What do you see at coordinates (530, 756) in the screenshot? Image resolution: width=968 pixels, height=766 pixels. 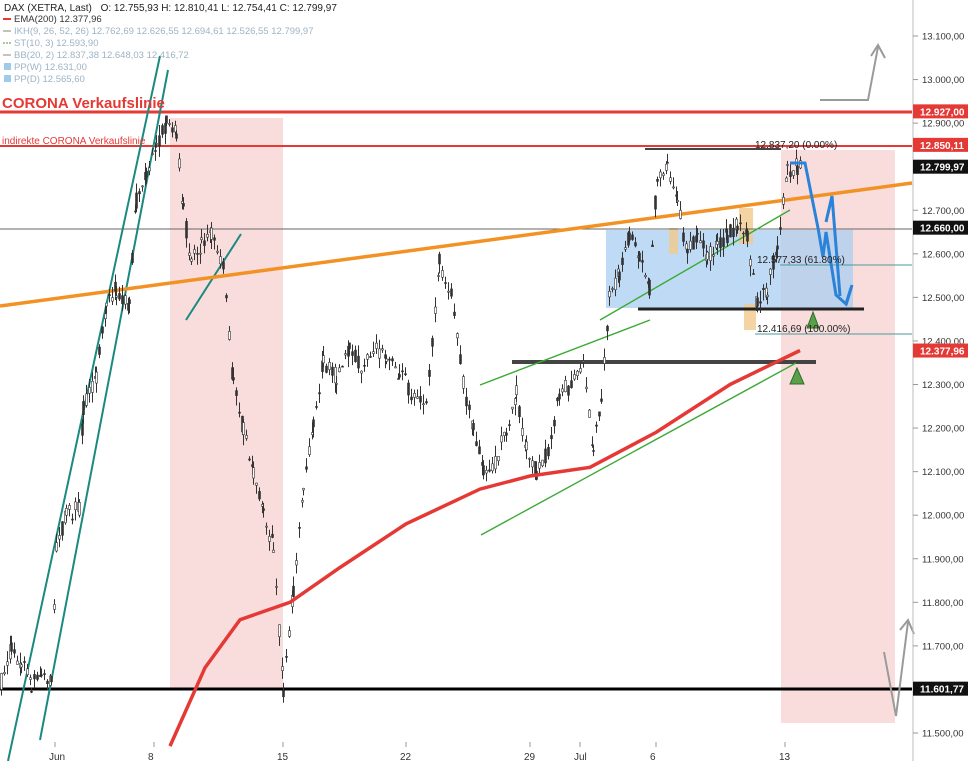 I see `x-tick-label: 29` at bounding box center [530, 756].